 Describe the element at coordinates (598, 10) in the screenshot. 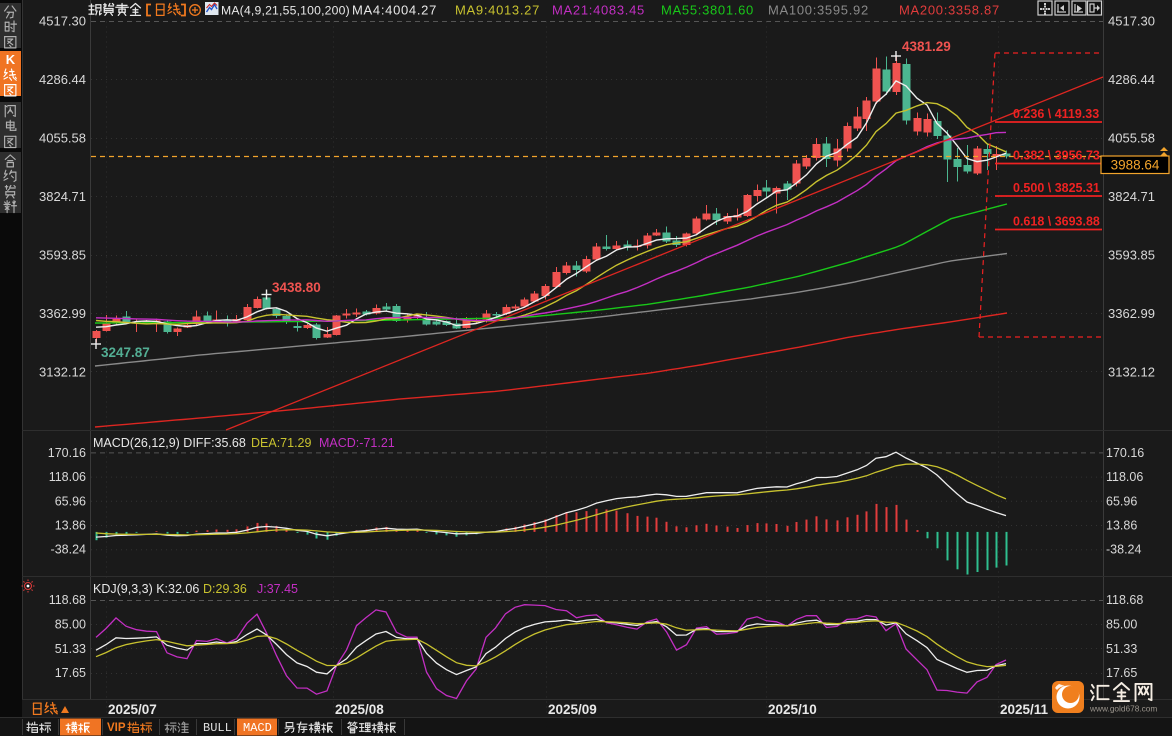

I see `svg-text: MA21:4083.45` at that location.